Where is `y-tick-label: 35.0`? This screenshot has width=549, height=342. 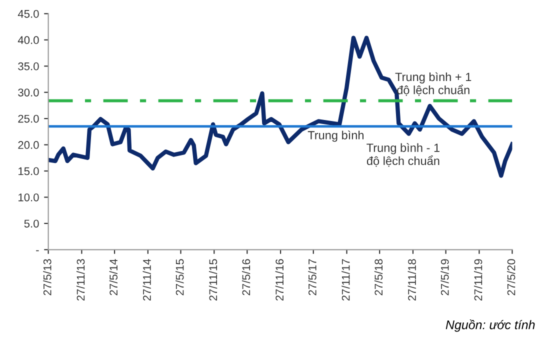 y-tick-label: 35.0 is located at coordinates (28, 66).